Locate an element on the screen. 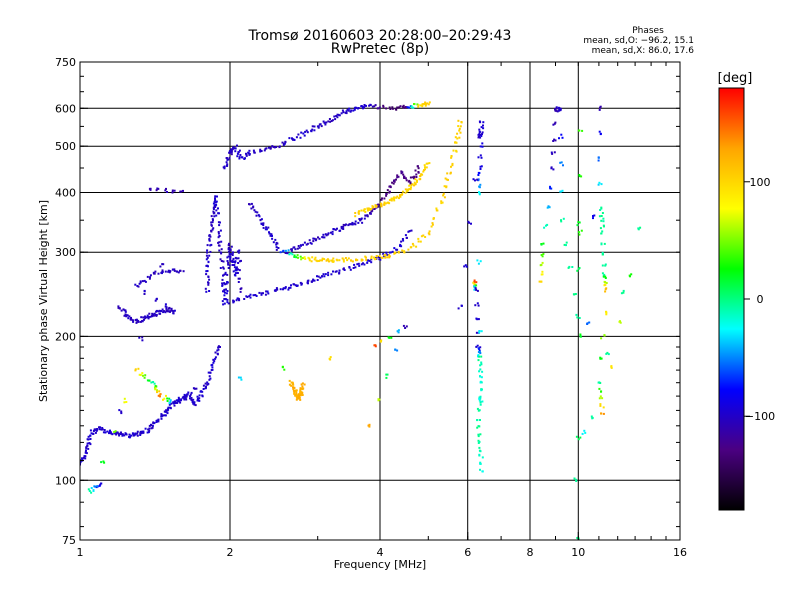  colorbar-tick-label: 0 is located at coordinates (760, 299).